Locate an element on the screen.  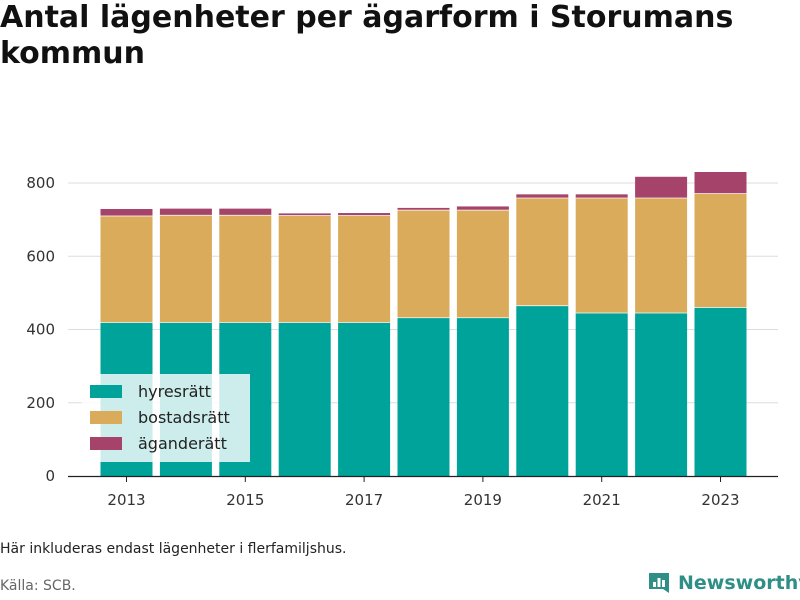
legend-item-bostadsratt: bostadsrätt is located at coordinates (160, 417).